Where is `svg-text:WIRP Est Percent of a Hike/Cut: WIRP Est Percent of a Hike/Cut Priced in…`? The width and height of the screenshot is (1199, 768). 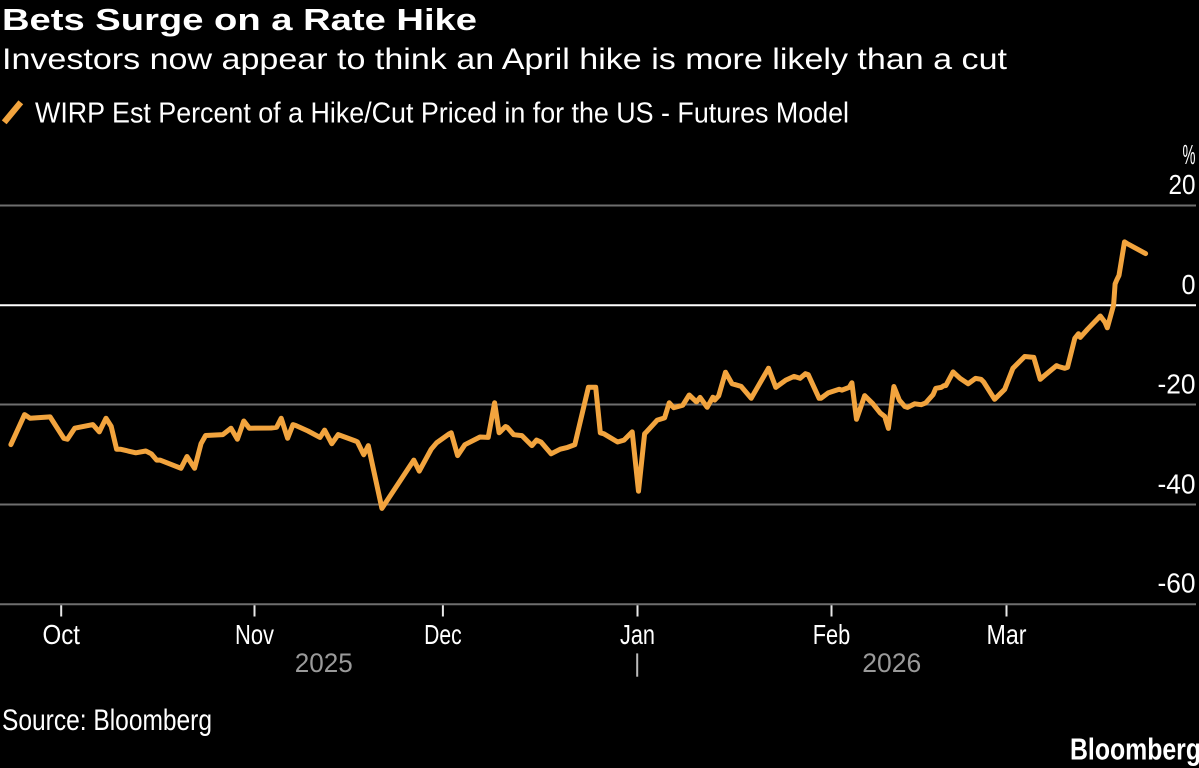
svg-text:WIRP Est Percent of a Hike/Cut: WIRP Est Percent of a Hike/Cut Priced in… is located at coordinates (442, 114).